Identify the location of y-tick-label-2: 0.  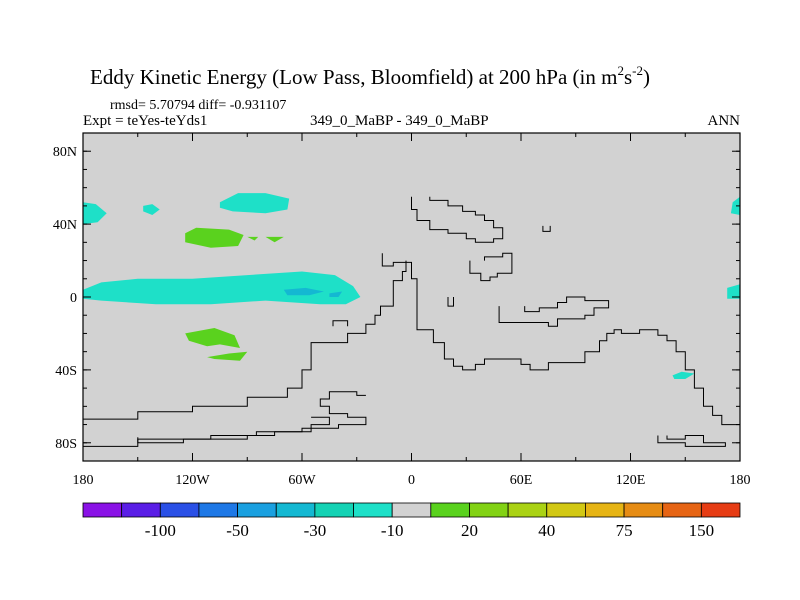
(73, 298).